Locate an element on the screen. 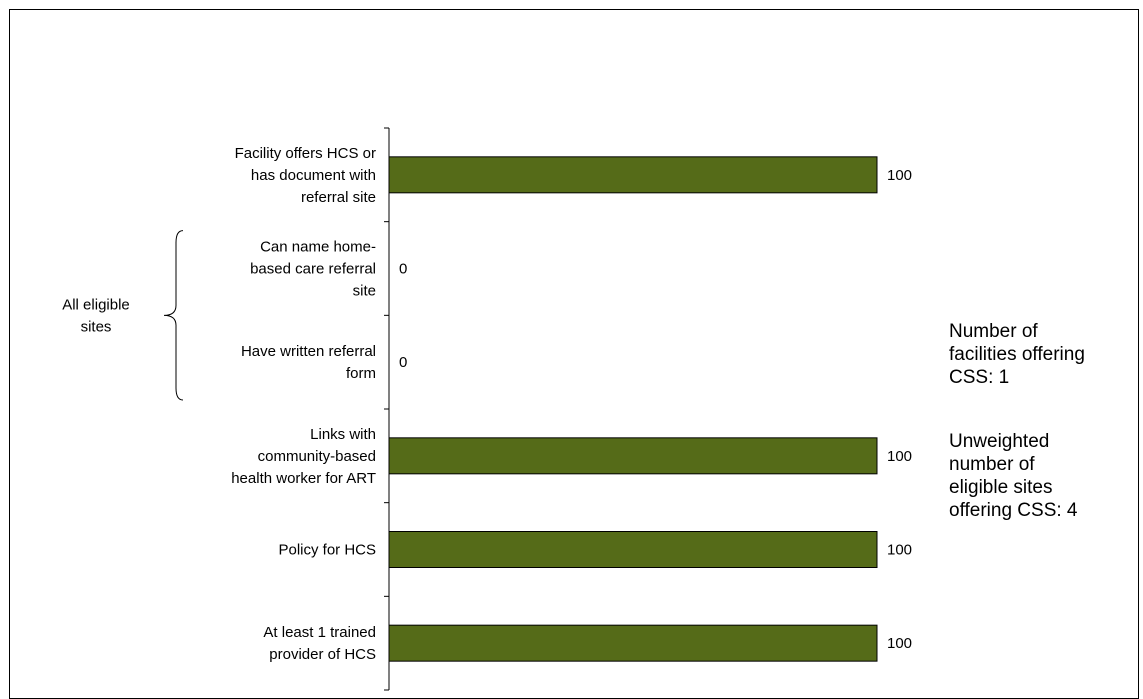  category-label-line: has document with is located at coordinates (313, 175).